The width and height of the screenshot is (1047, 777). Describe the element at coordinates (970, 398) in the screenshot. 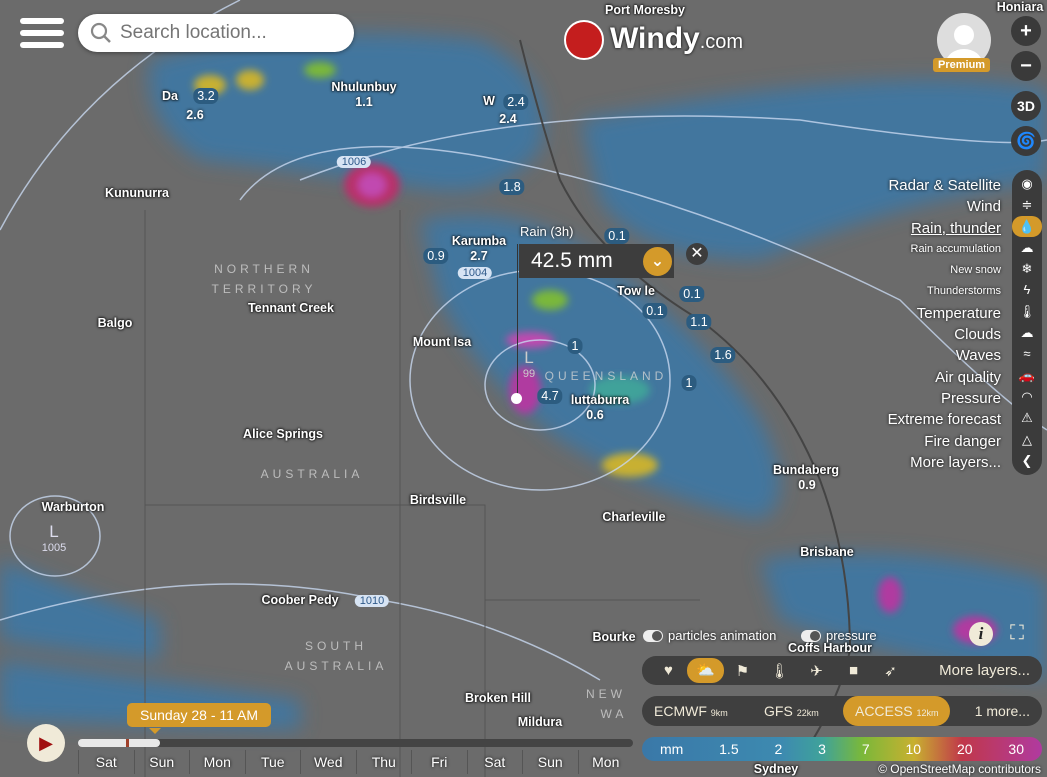

I see `layer-pressure: Pressure` at that location.